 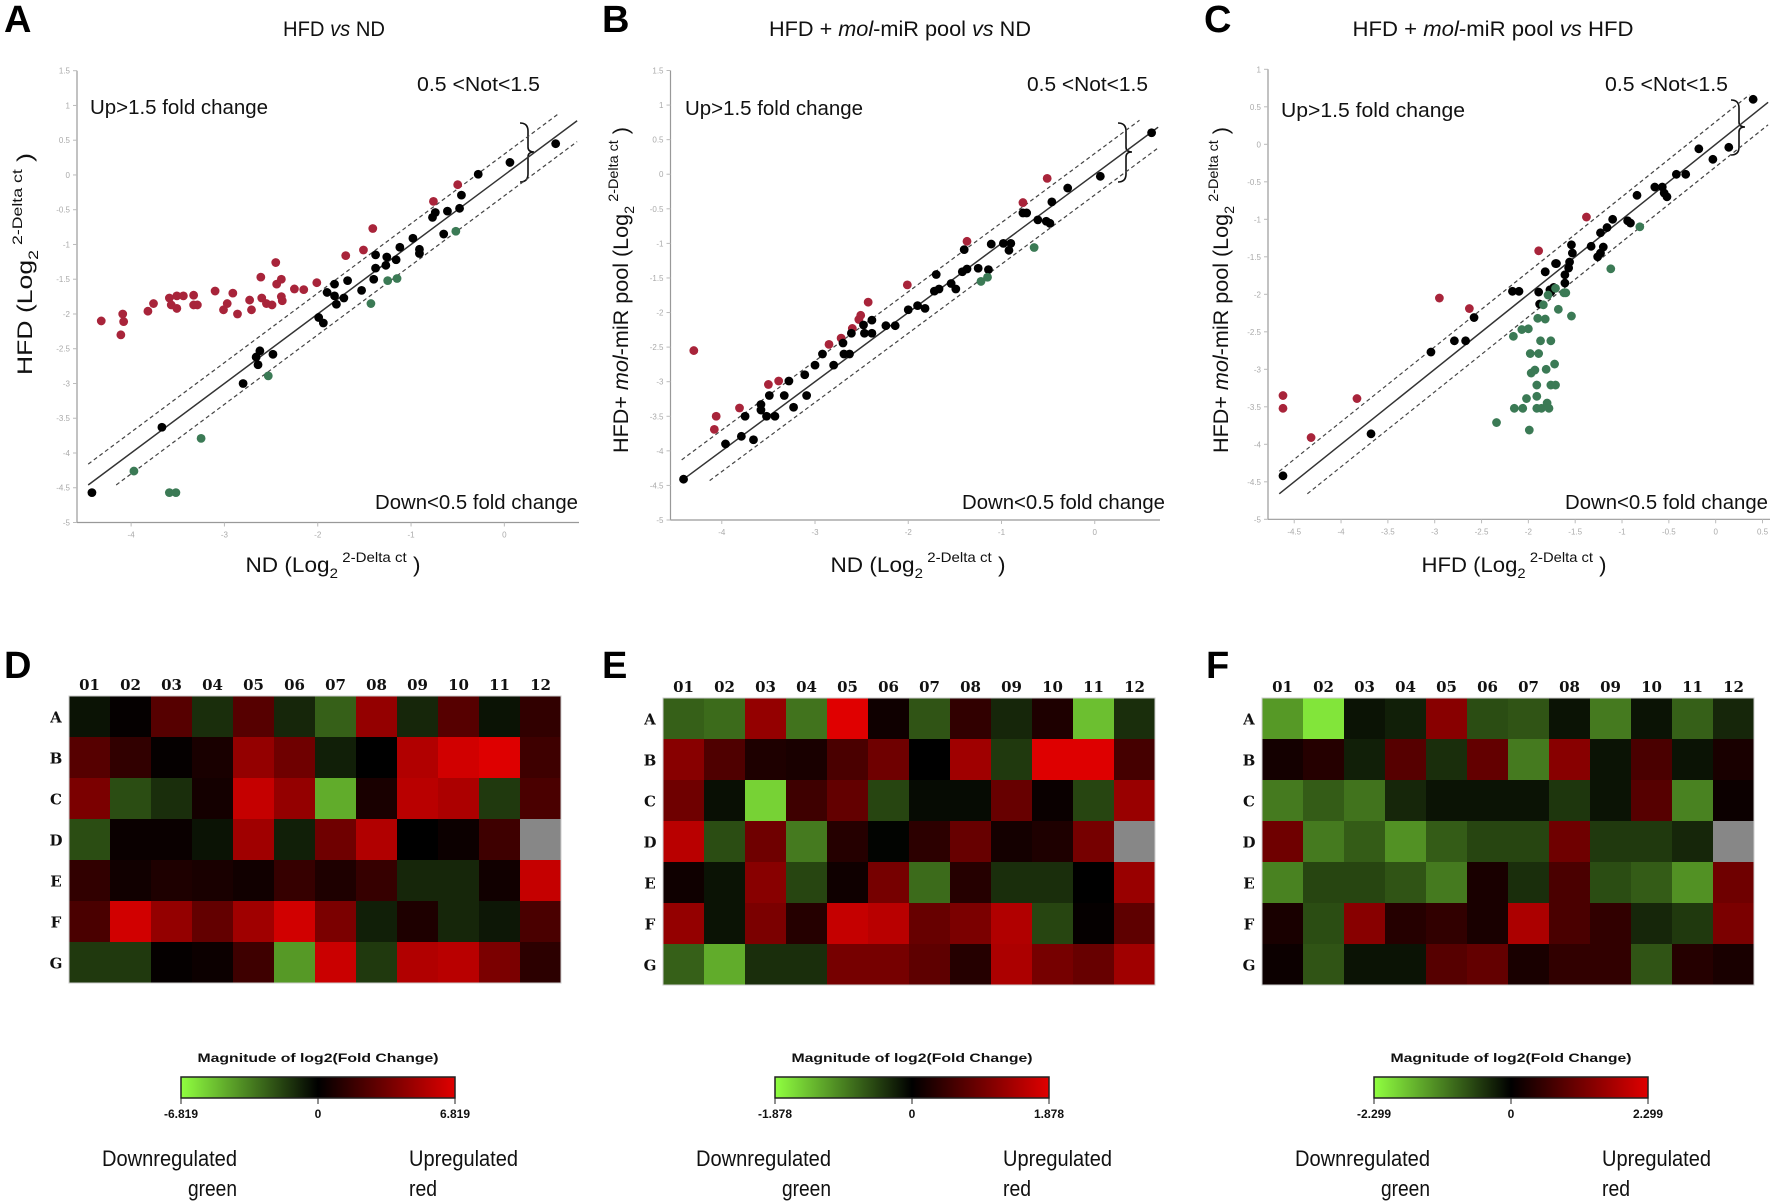 What do you see at coordinates (889, 924) in the screenshot?
I see `heatmap-cell-F06` at bounding box center [889, 924].